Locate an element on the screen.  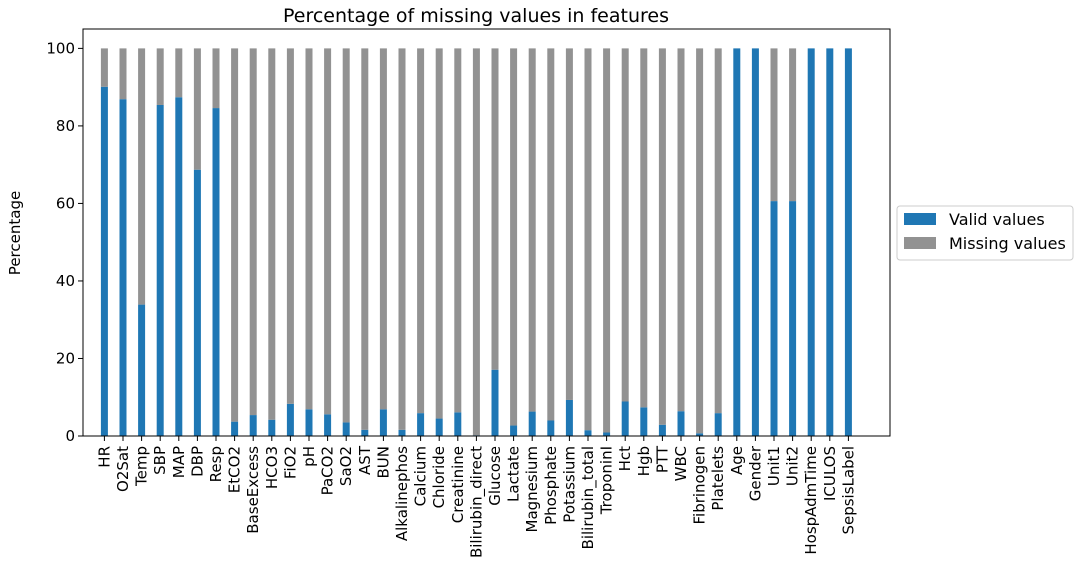
bar-missing-baseexcess is located at coordinates (253, 232).